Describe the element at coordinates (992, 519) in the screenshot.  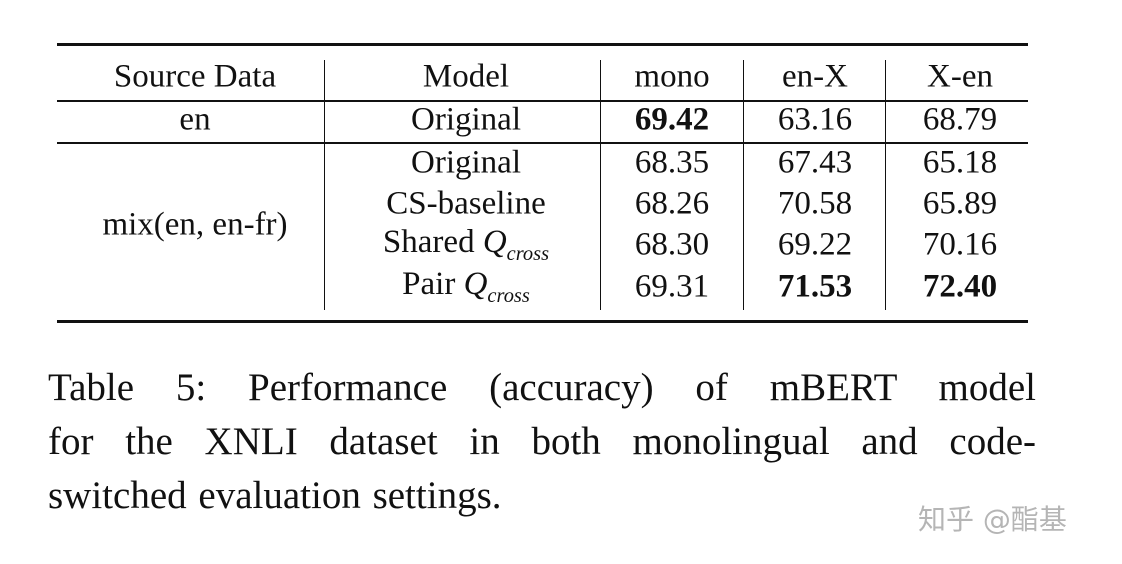
I see `watermark: 知乎 @酯基` at that location.